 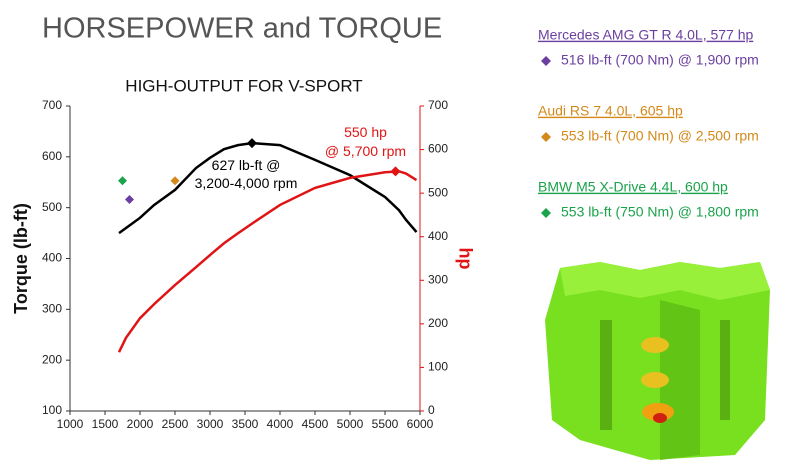 I want to click on y-tick-label: 700, so click(x=52, y=105).